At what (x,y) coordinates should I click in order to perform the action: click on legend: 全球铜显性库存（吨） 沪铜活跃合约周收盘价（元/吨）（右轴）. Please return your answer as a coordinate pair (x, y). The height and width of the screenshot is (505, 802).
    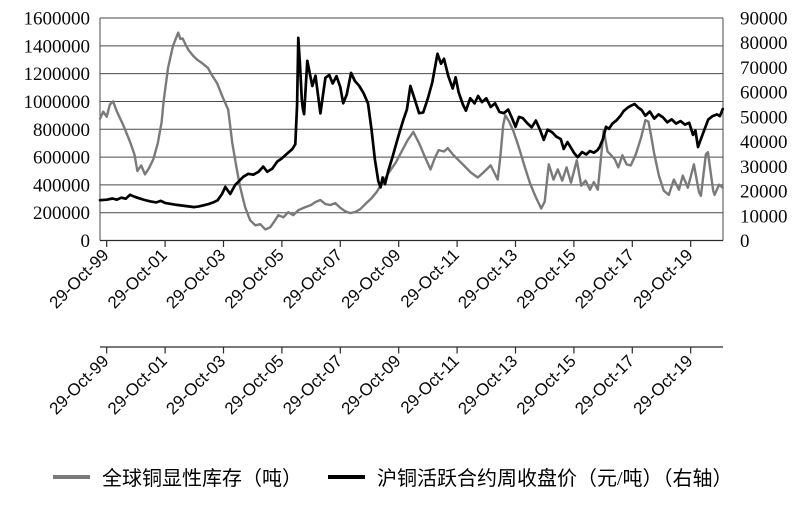
    Looking at the image, I should click on (393, 476).